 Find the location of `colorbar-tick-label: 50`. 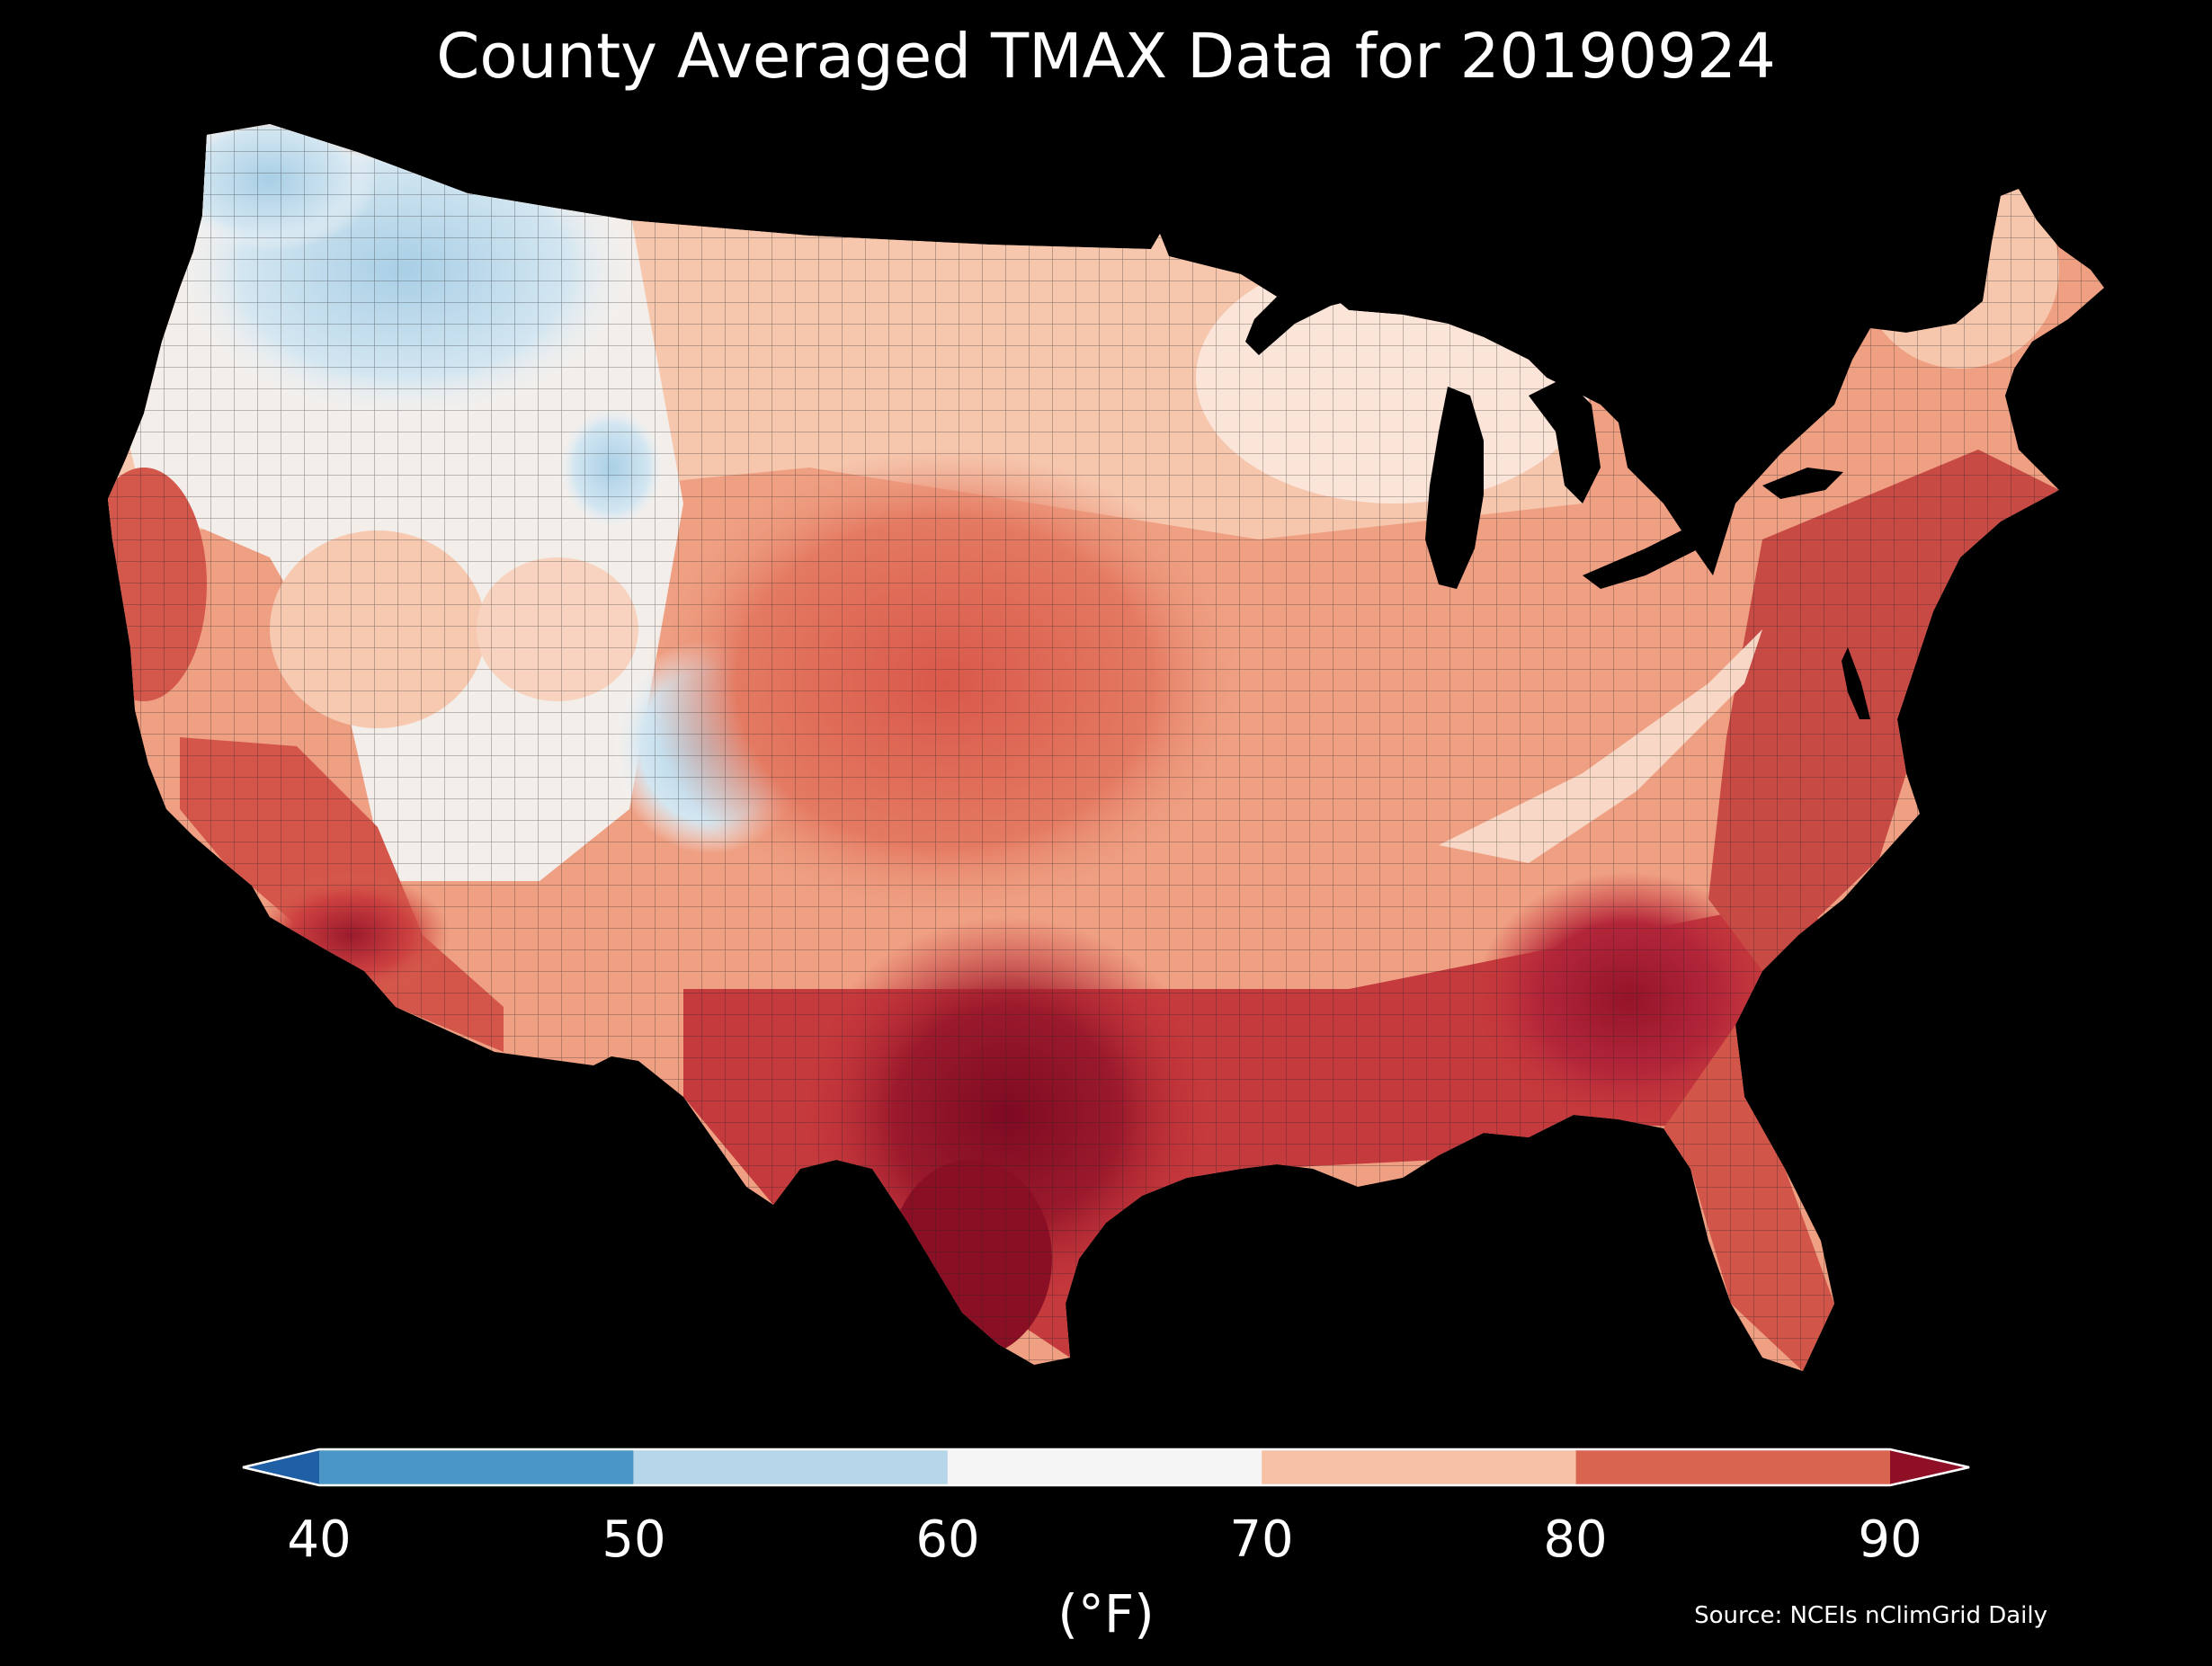

colorbar-tick-label: 50 is located at coordinates (634, 1540).